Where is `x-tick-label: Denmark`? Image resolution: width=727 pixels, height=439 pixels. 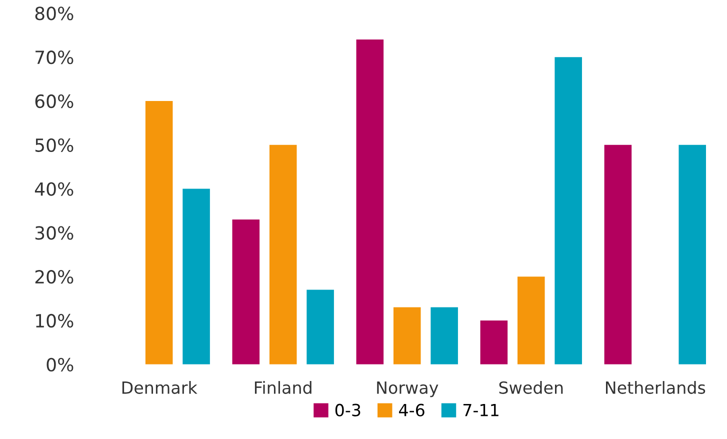 x-tick-label: Denmark is located at coordinates (160, 387).